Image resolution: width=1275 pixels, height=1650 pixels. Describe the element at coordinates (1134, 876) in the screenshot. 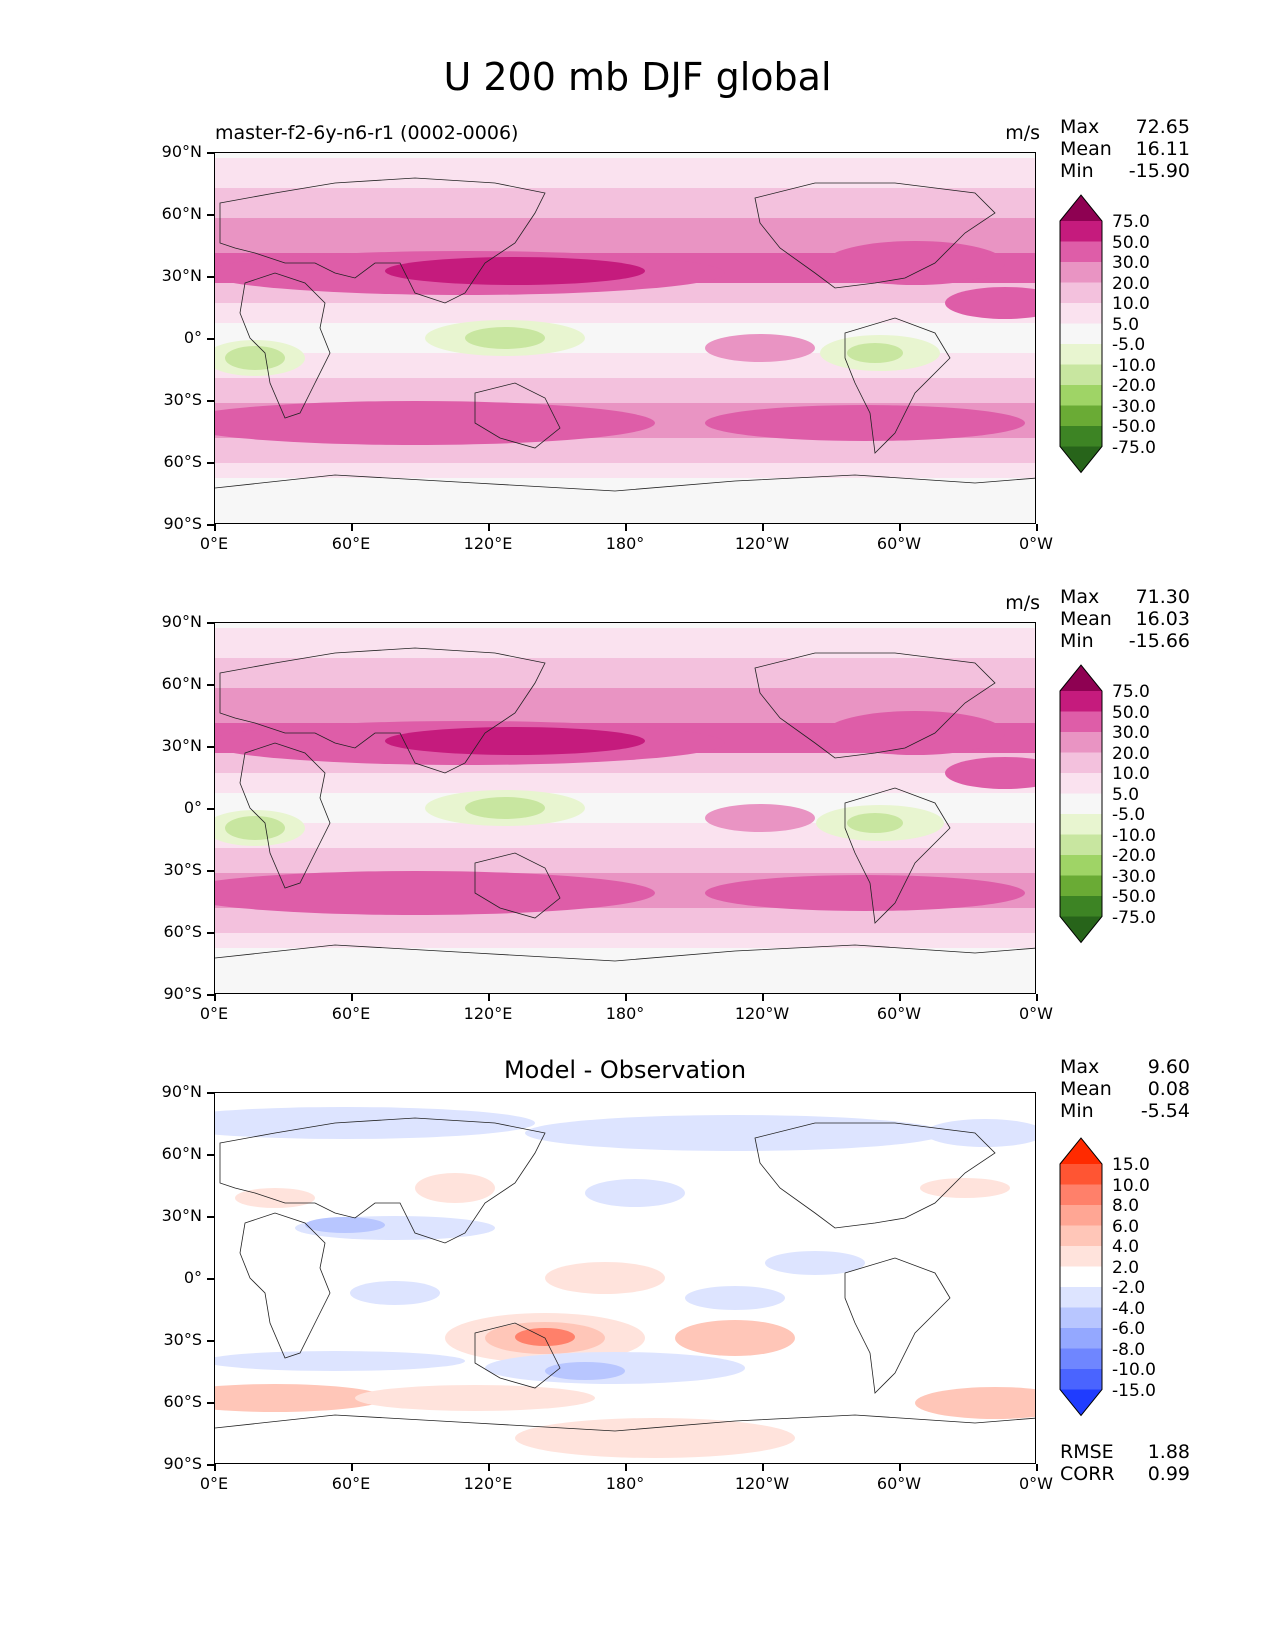

I see `colorbar-tick-label: -30.0` at that location.